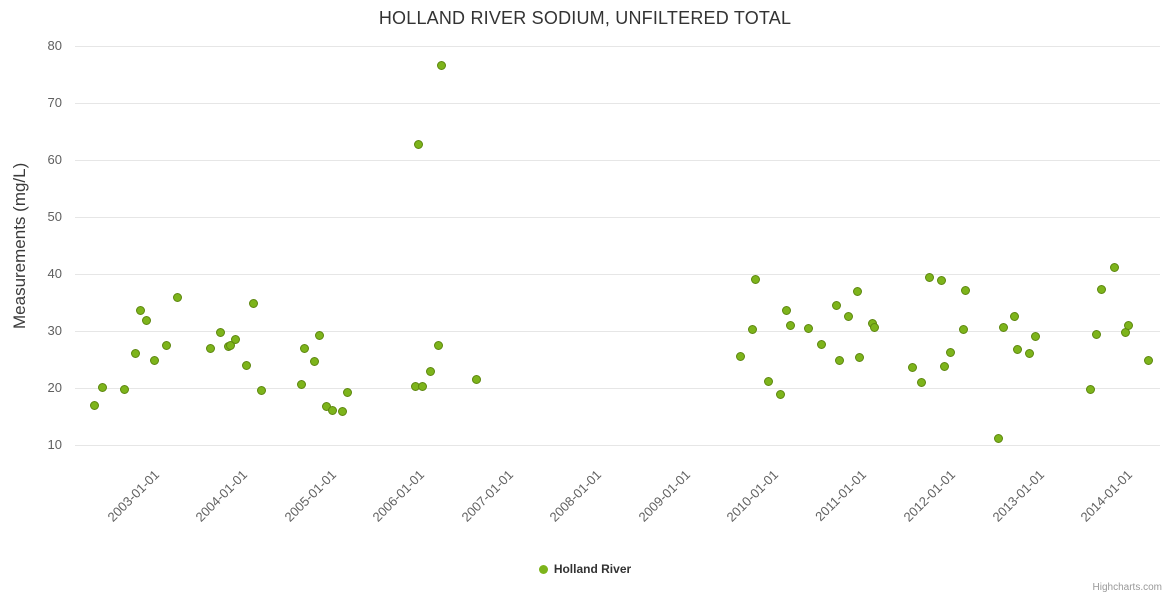 Image resolution: width=1170 pixels, height=600 pixels. What do you see at coordinates (663, 496) in the screenshot?
I see `x-axis-tick-label: 2009-01-01` at bounding box center [663, 496].